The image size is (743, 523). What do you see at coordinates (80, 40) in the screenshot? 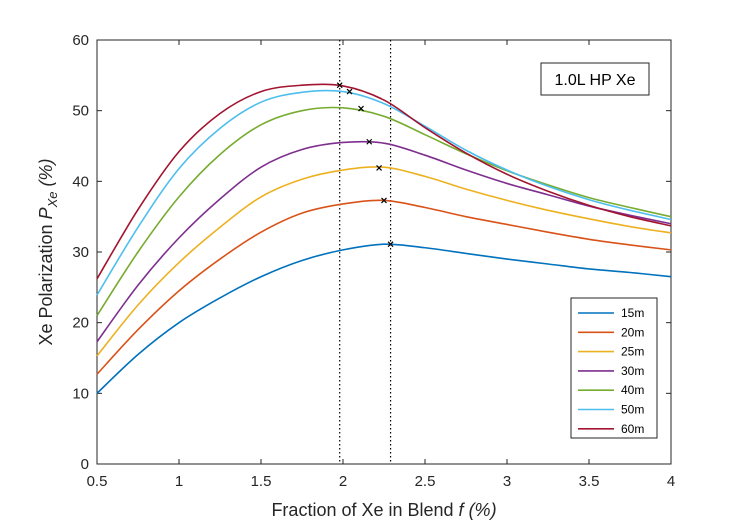
I see `y-tick-label: 60` at bounding box center [80, 40].